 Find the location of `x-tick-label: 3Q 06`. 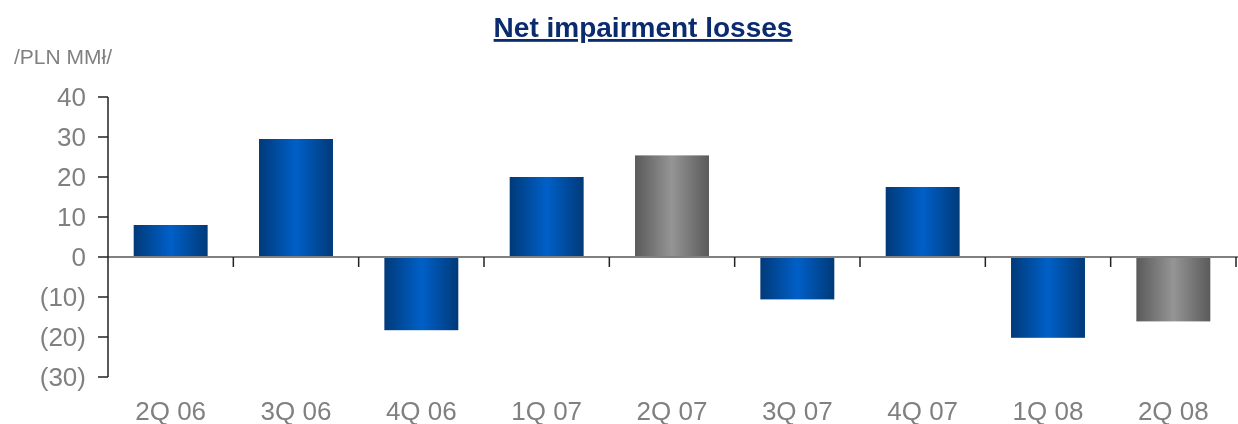

x-tick-label: 3Q 06 is located at coordinates (296, 410).